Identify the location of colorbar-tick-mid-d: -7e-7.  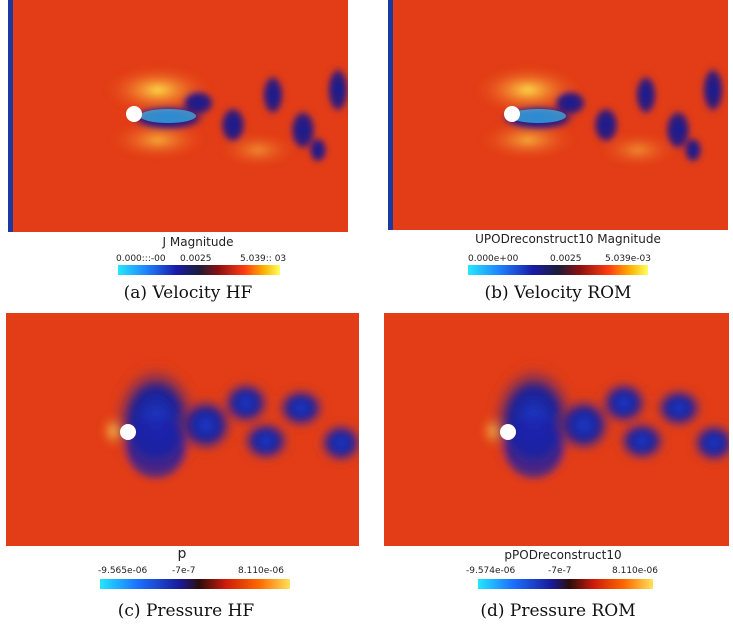
(560, 571).